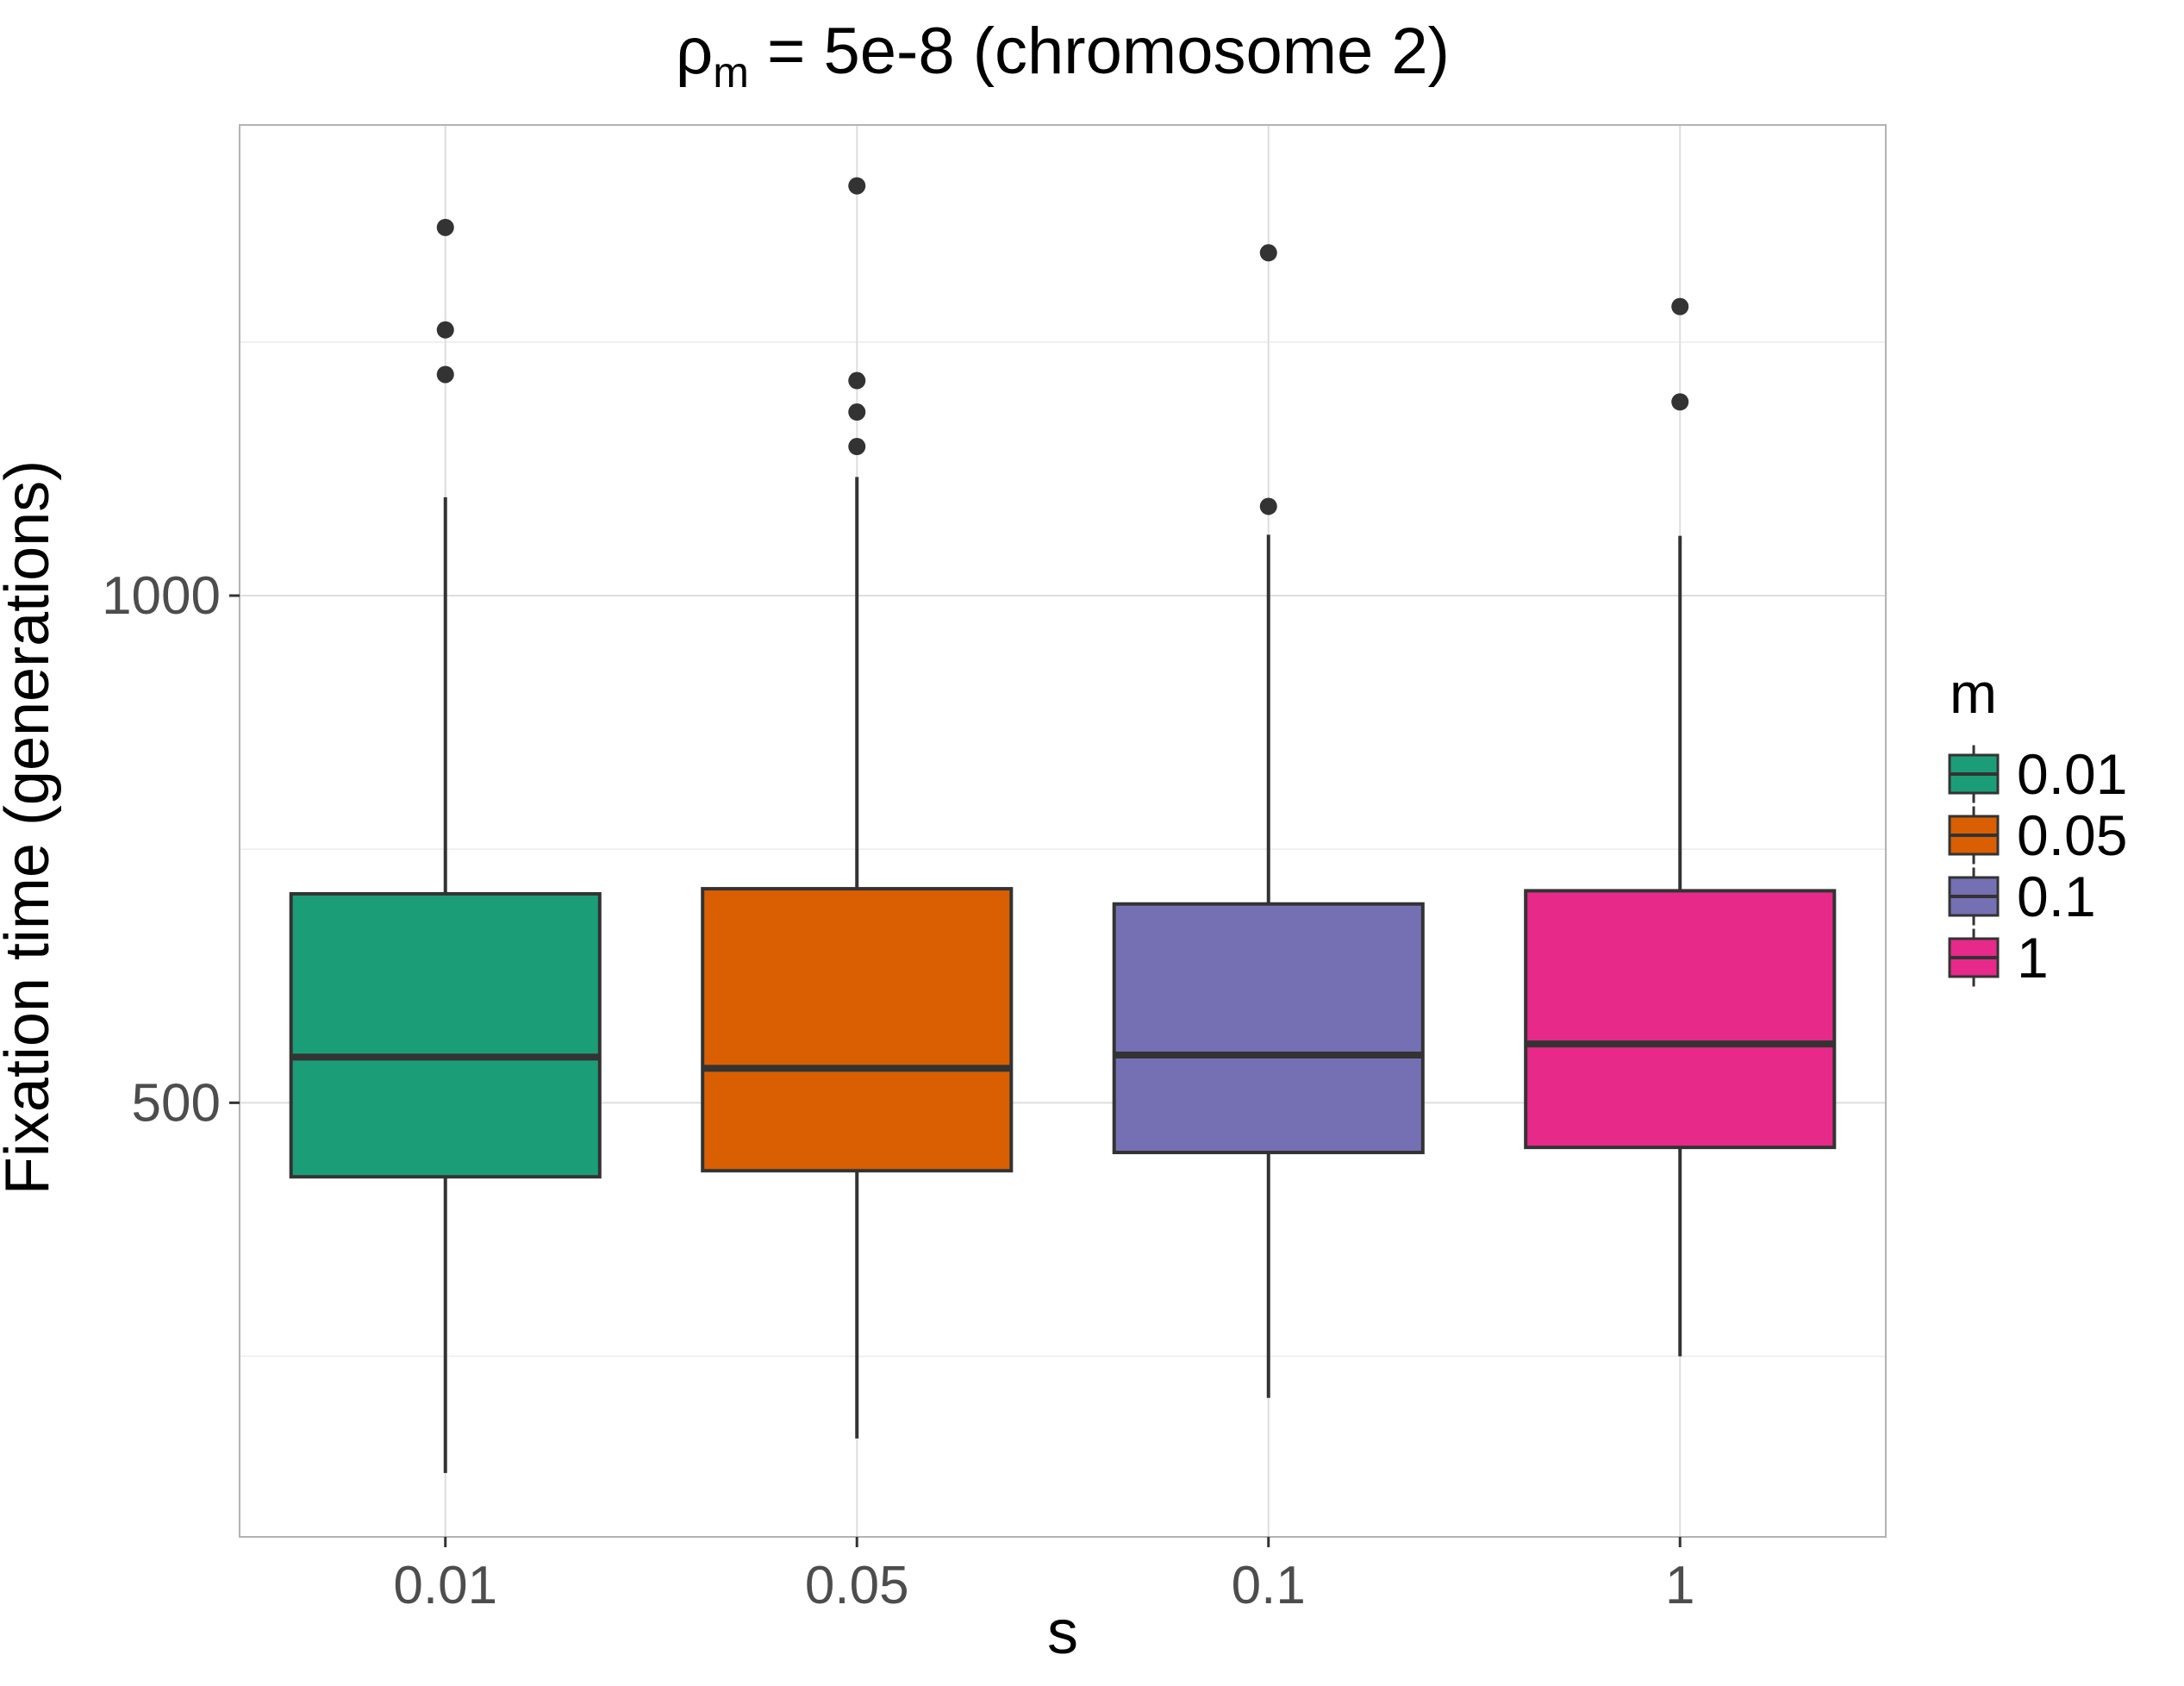 The width and height of the screenshot is (2184, 1686). What do you see at coordinates (2072, 835) in the screenshot?
I see `legend-label: 0.05` at bounding box center [2072, 835].